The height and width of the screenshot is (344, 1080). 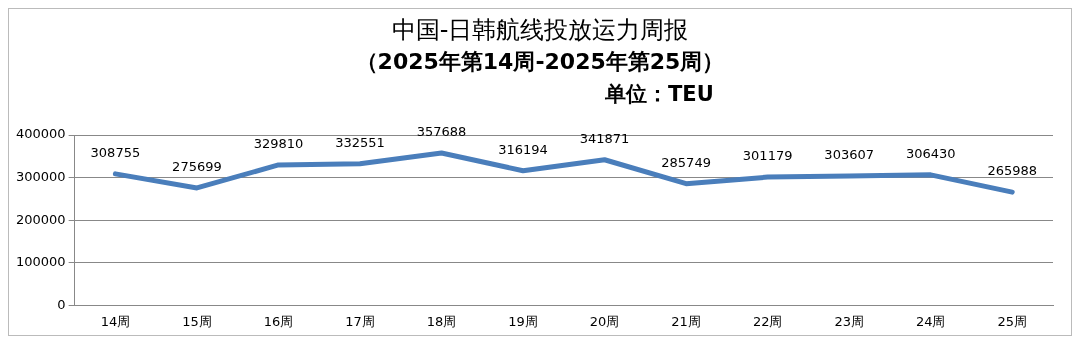 I want to click on data-label: 306430, so click(x=930, y=153).